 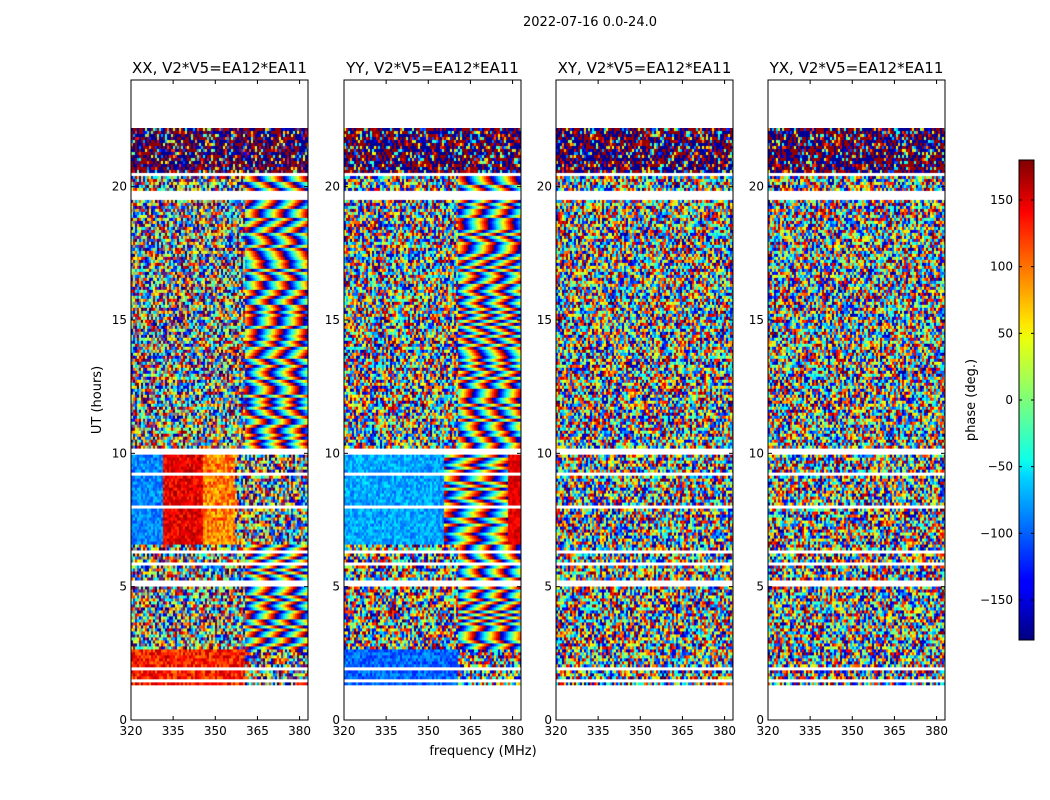 I want to click on colorbar-tick-label: 0, so click(x=1009, y=400).